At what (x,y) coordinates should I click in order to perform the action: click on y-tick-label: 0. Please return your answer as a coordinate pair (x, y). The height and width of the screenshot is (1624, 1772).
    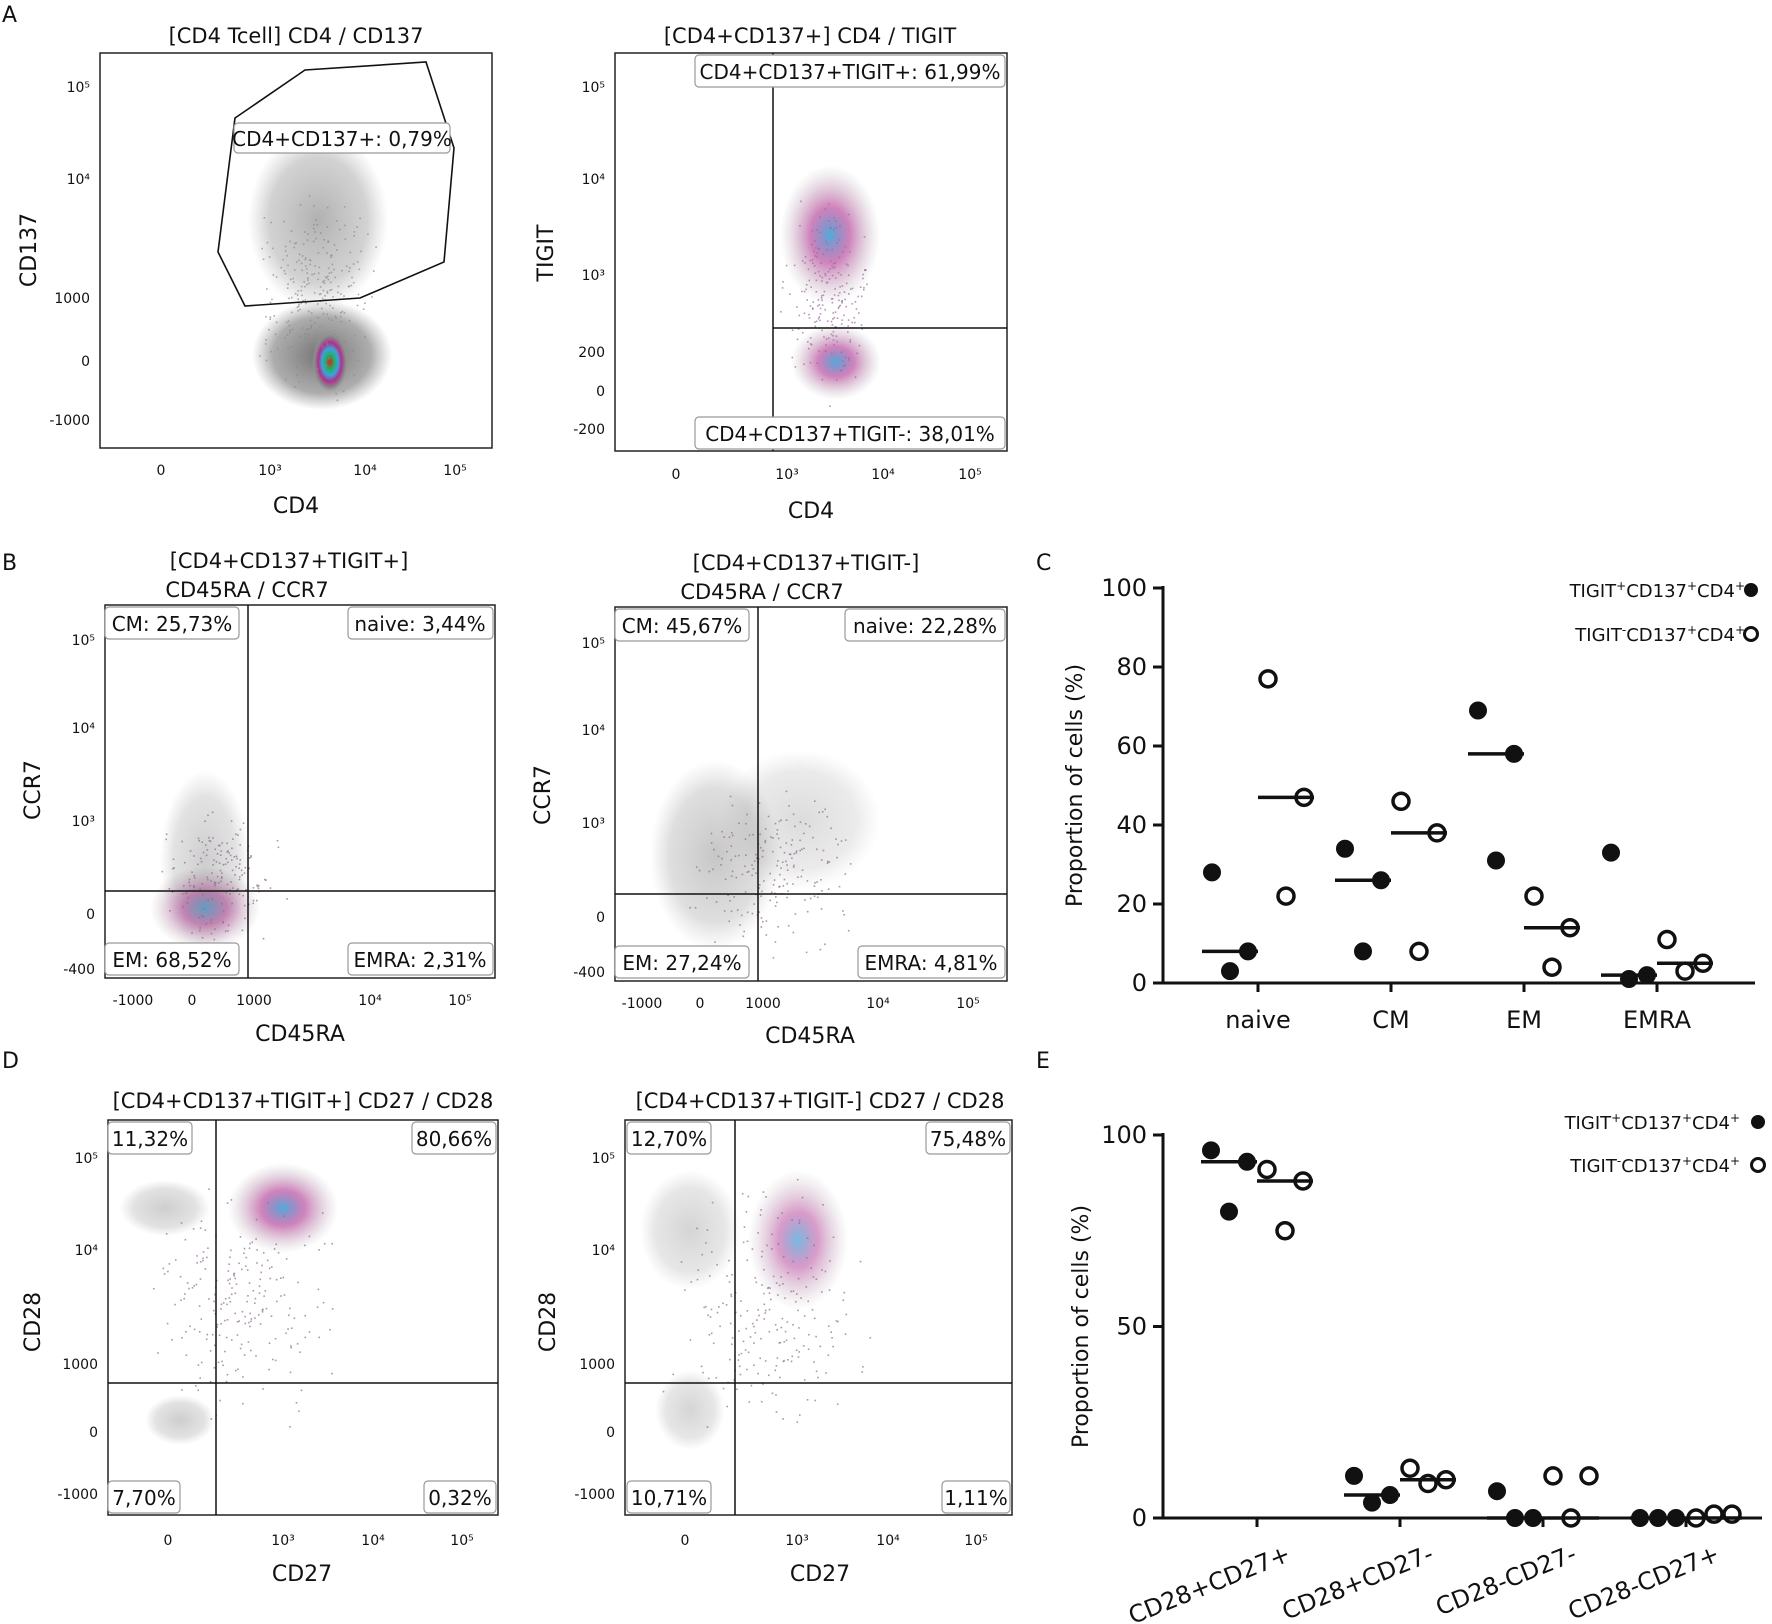
    Looking at the image, I should click on (1139, 983).